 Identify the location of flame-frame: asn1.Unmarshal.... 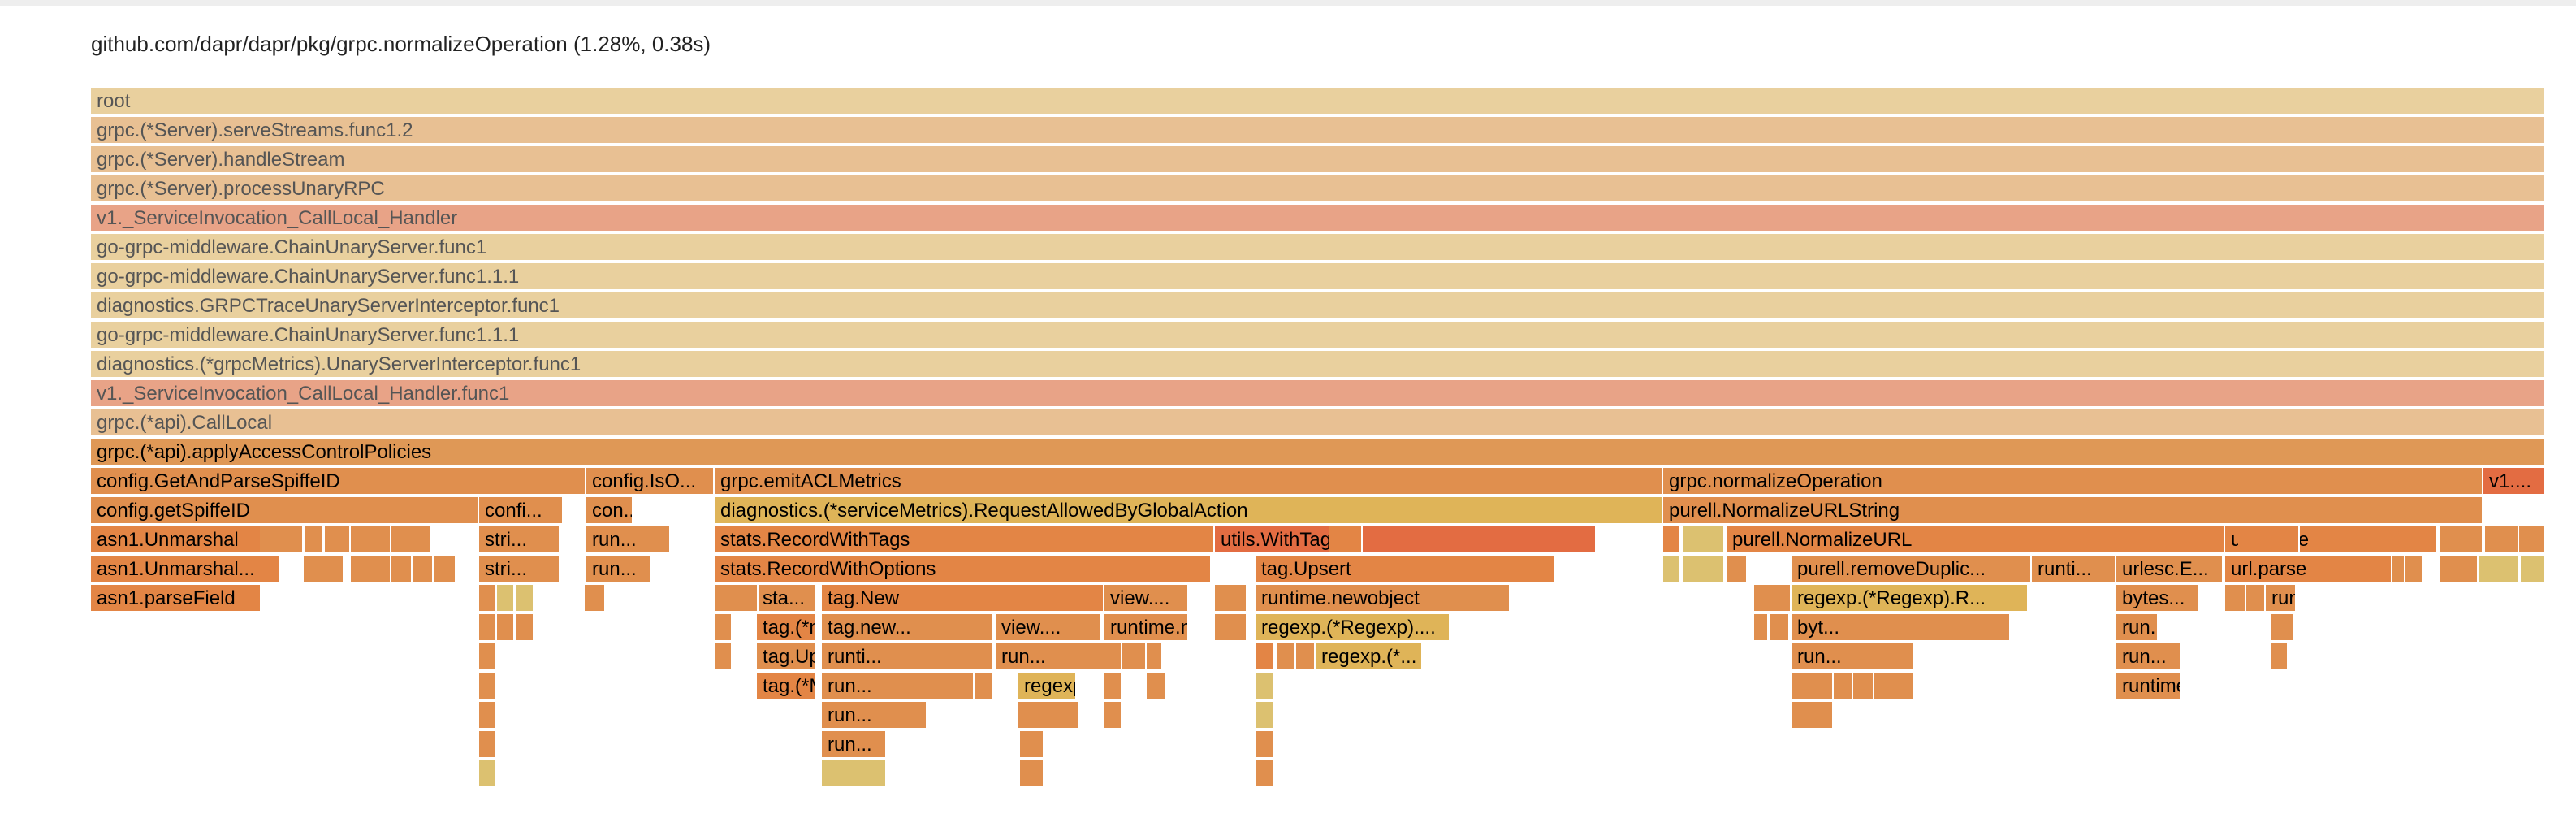
(186, 569).